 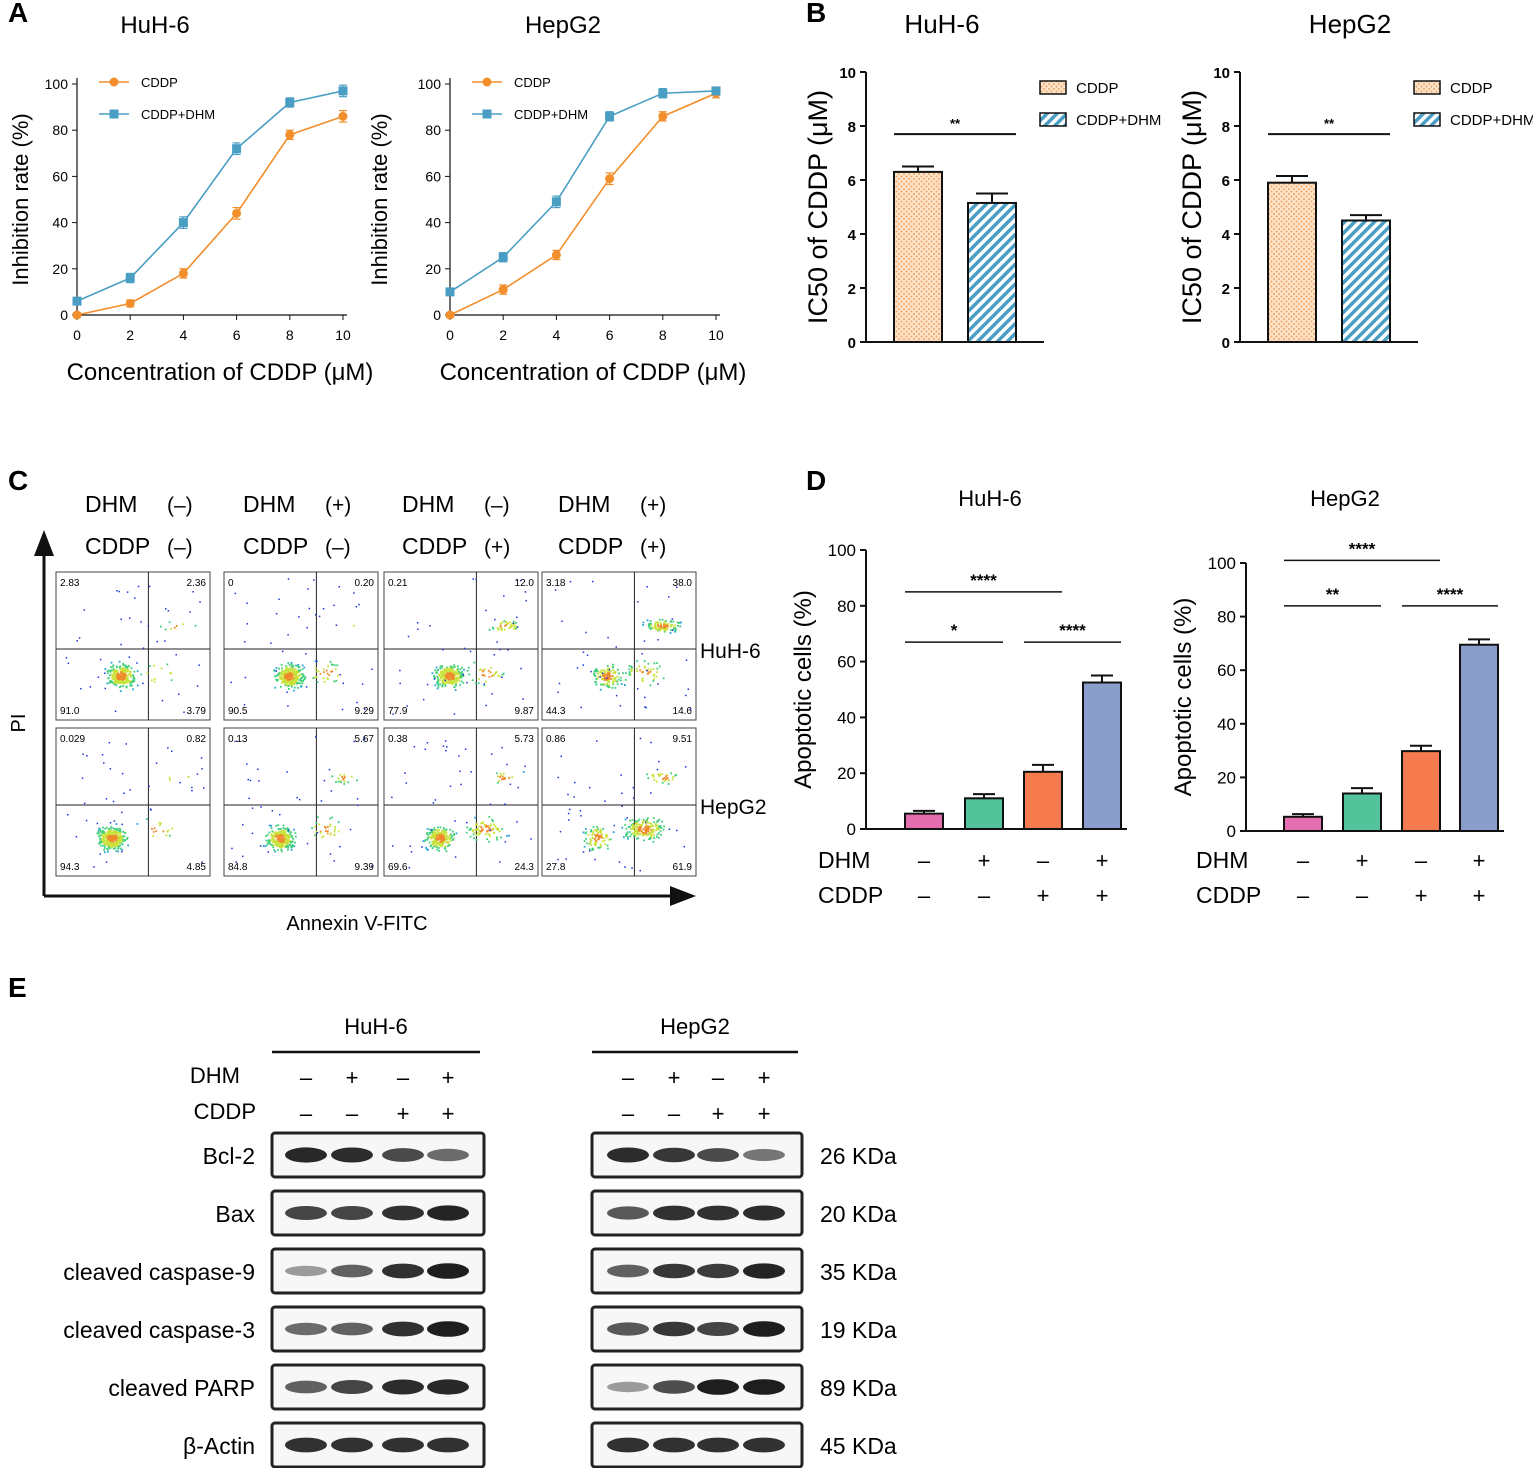 What do you see at coordinates (1479, 737) in the screenshot?
I see `bar` at bounding box center [1479, 737].